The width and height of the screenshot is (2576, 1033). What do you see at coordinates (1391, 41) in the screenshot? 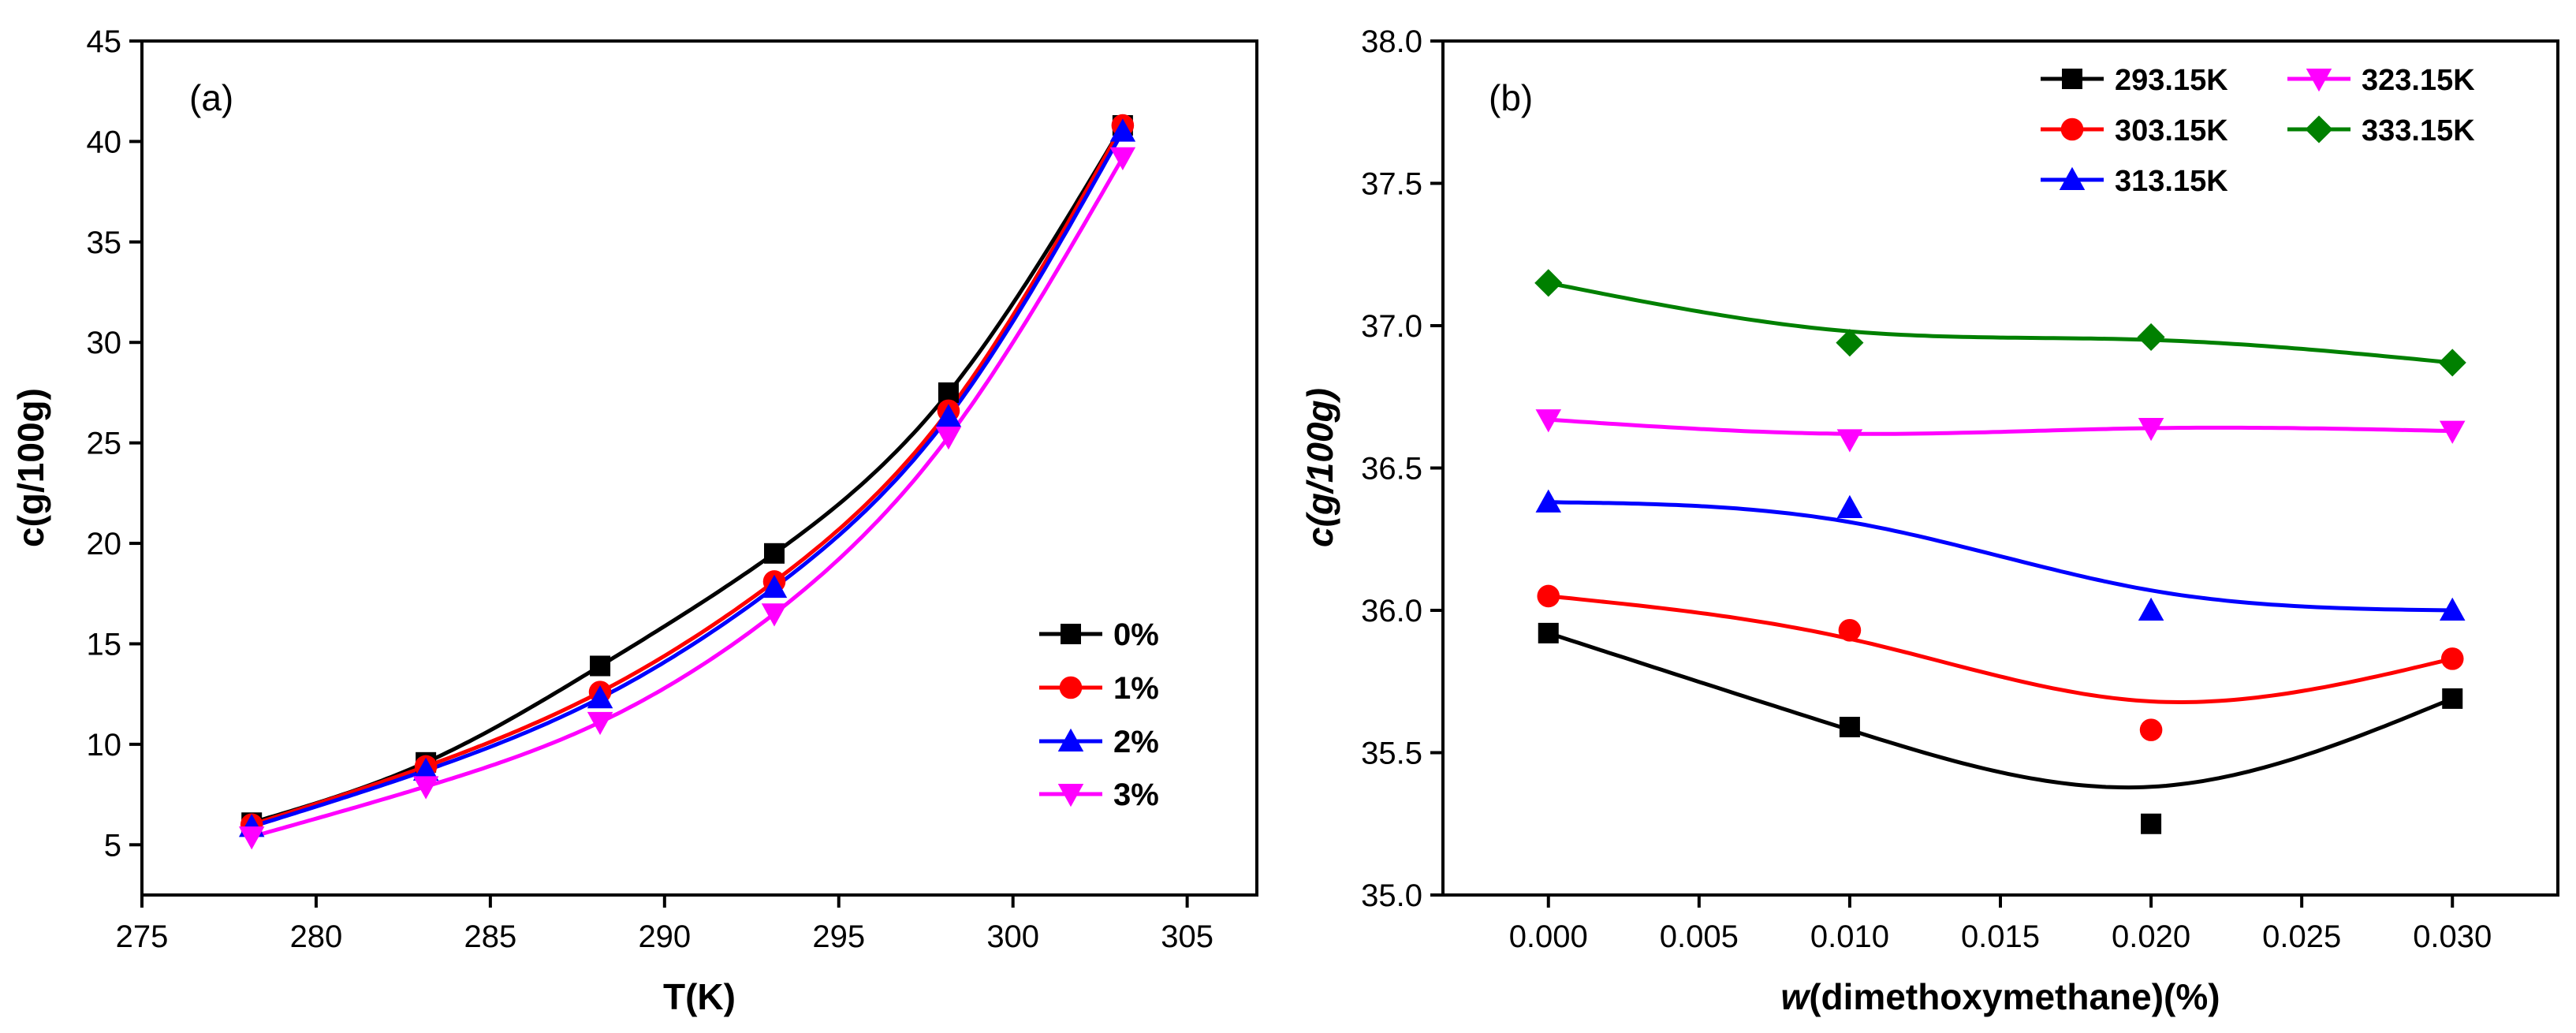
I see `y-tick-label: 38.0` at bounding box center [1391, 41].